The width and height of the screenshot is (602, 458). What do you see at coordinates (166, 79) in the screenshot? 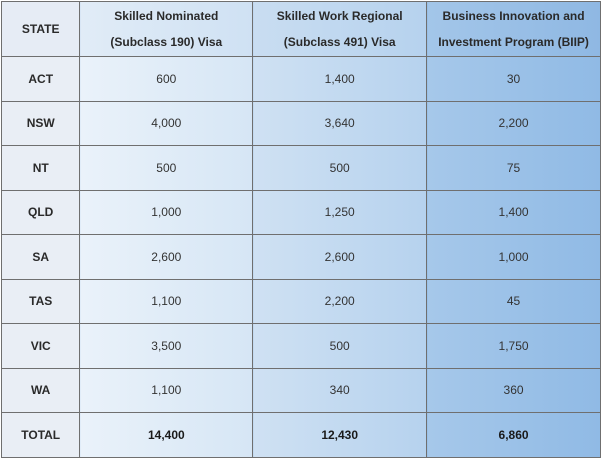
I see `subclass-190-cell: 600` at bounding box center [166, 79].